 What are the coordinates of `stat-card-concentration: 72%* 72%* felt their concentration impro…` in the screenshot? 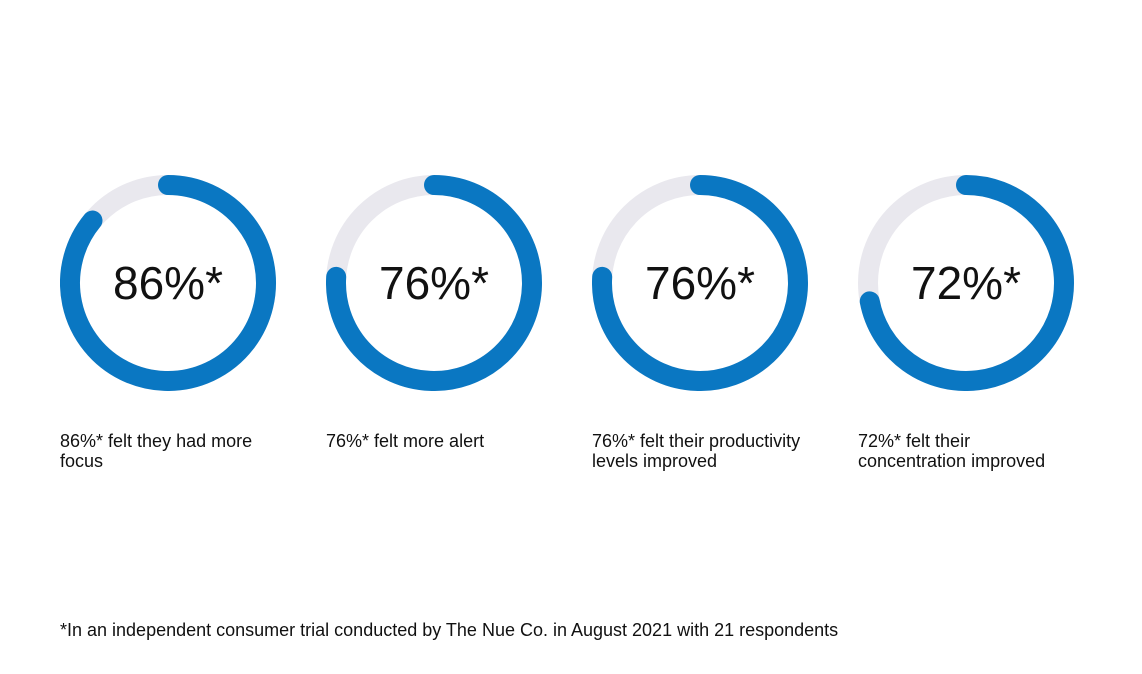 It's located at (978, 323).